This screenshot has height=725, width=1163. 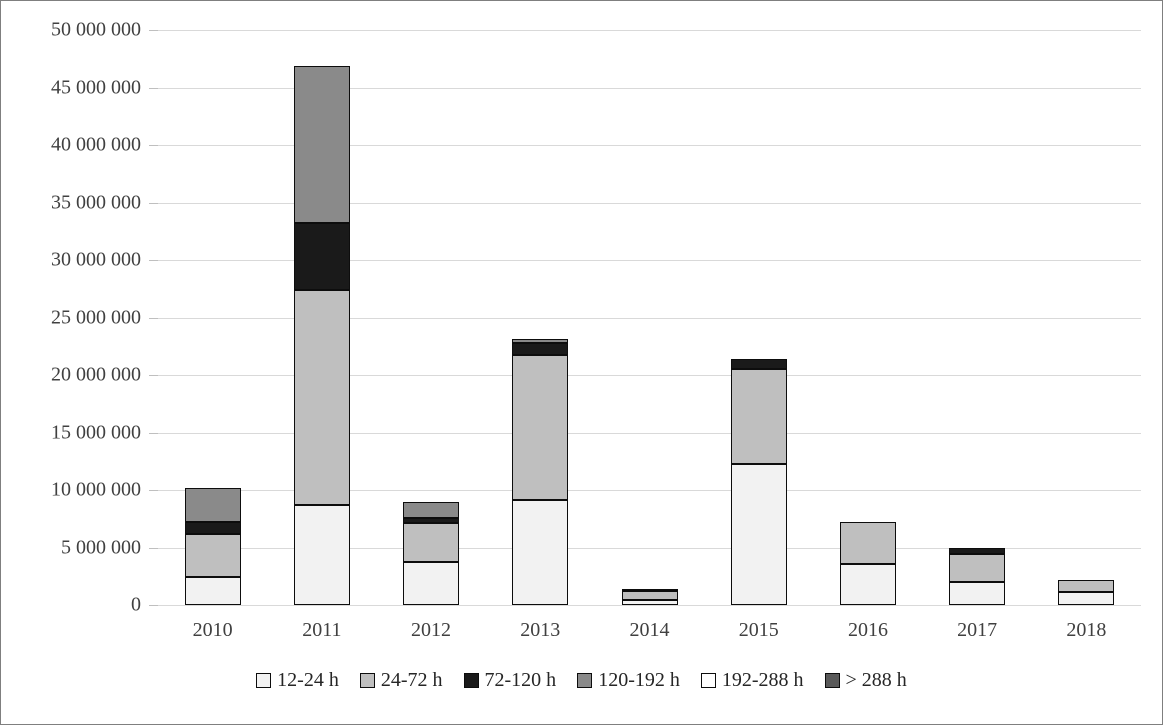 What do you see at coordinates (96, 432) in the screenshot?
I see `y-axis-tick-label: 15 000 000` at bounding box center [96, 432].